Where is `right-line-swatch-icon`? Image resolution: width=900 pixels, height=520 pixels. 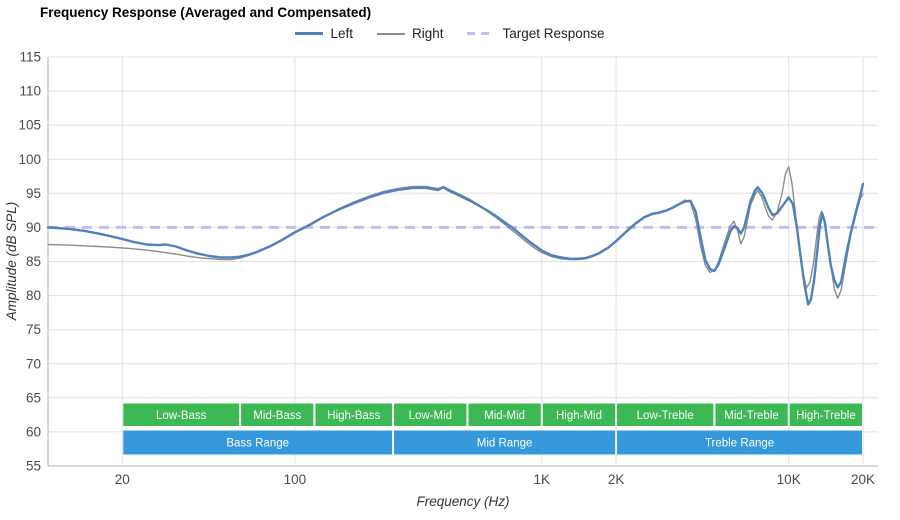
right-line-swatch-icon is located at coordinates (390, 33).